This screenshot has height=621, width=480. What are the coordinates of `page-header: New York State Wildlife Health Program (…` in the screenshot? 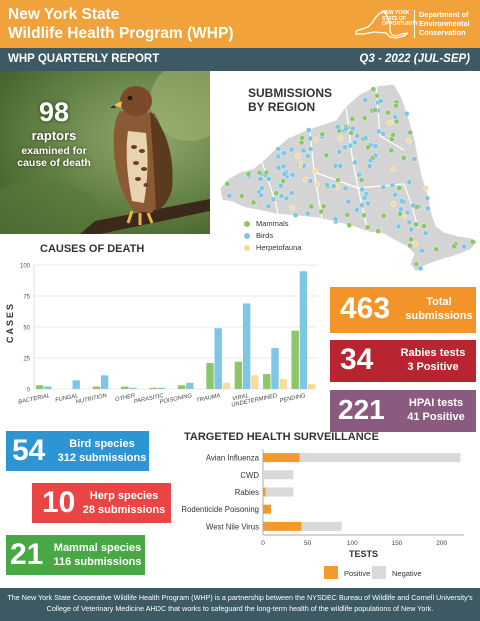 It's located at (240, 24).